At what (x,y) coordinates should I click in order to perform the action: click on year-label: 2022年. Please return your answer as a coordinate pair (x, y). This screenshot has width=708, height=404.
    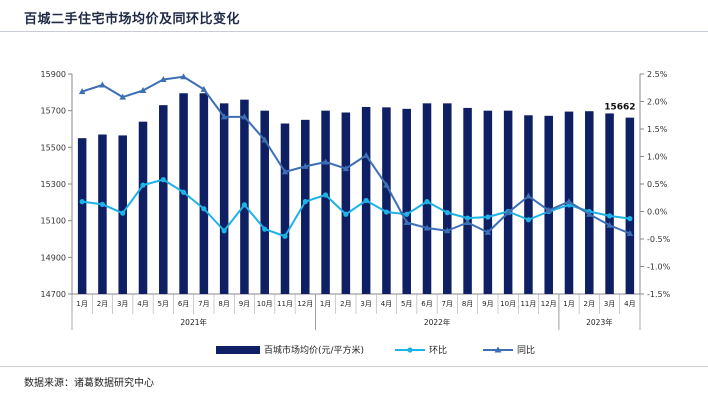
    Looking at the image, I should click on (437, 322).